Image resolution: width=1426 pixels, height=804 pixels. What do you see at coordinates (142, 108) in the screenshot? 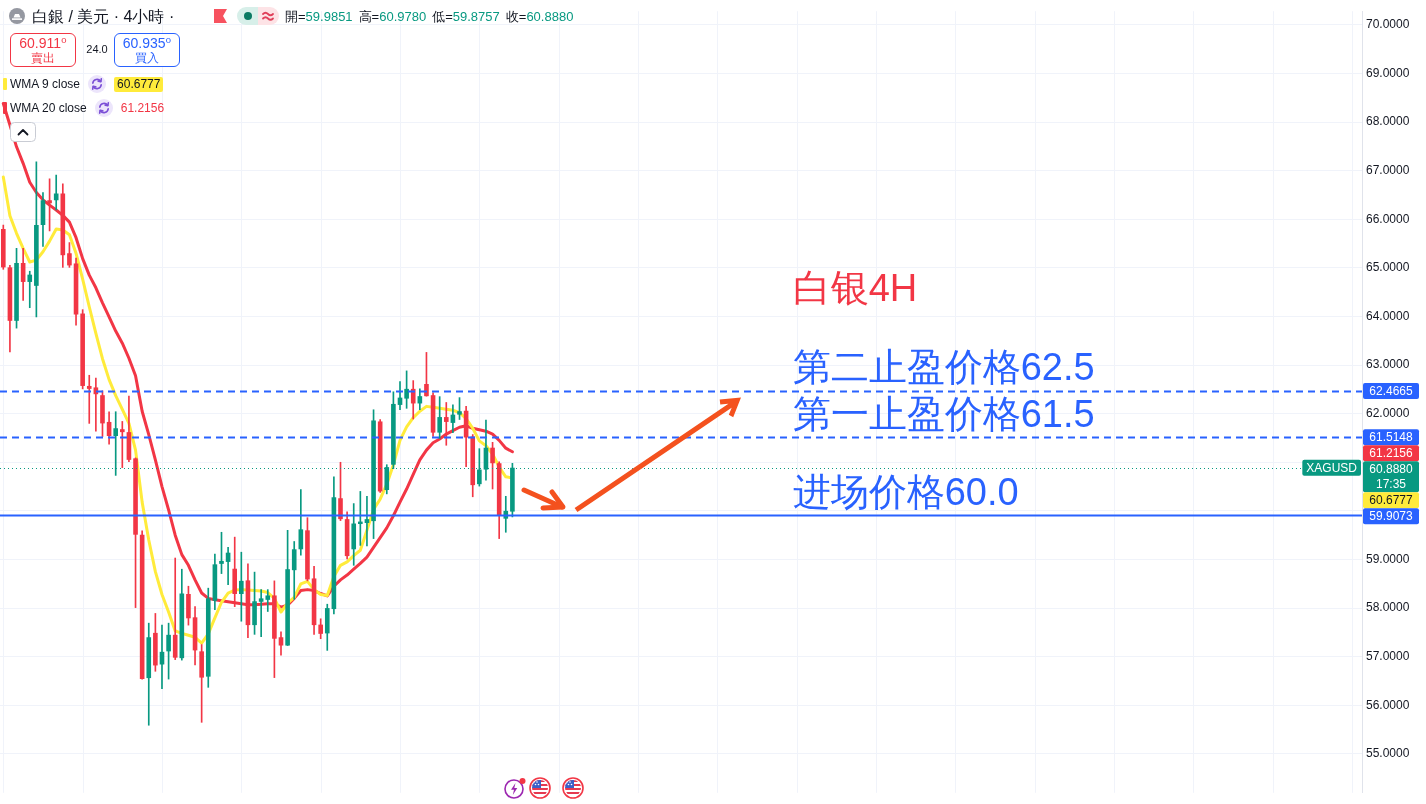
I see `annotation: 61.2156` at bounding box center [142, 108].